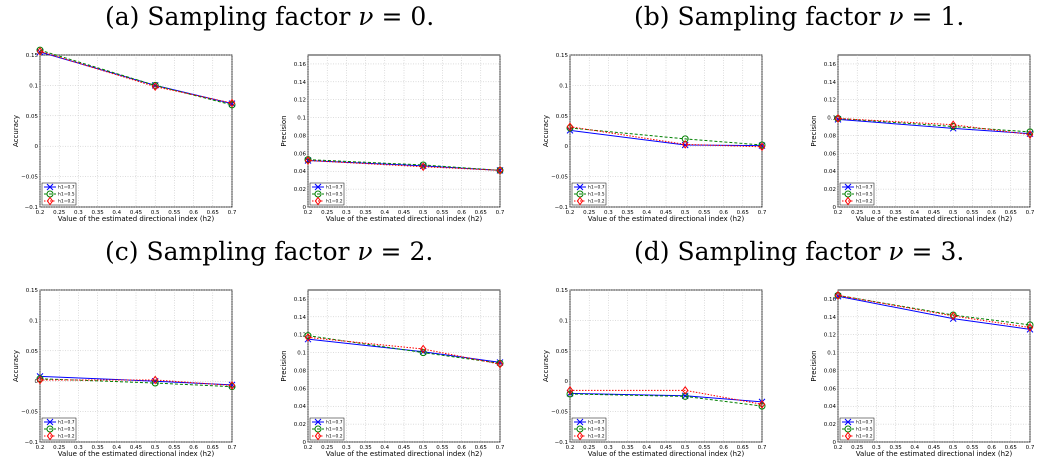 This screenshot has height=462, width=1055. Describe the element at coordinates (32, 117) in the screenshot. I see `y-tick-label: 0.05` at that location.